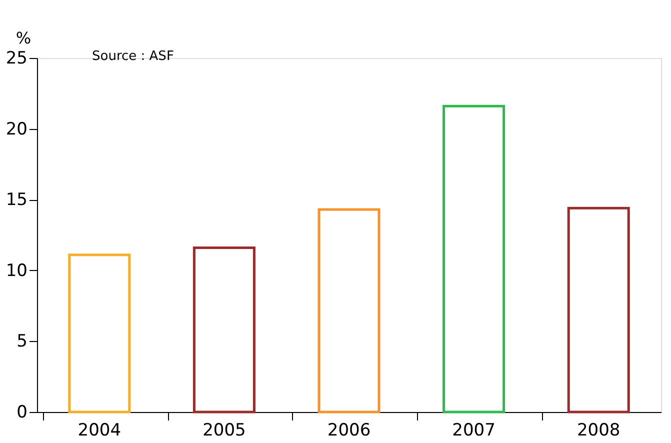 This screenshot has height=443, width=671. Describe the element at coordinates (100, 430) in the screenshot. I see `x-tick-label: 2004` at that location.